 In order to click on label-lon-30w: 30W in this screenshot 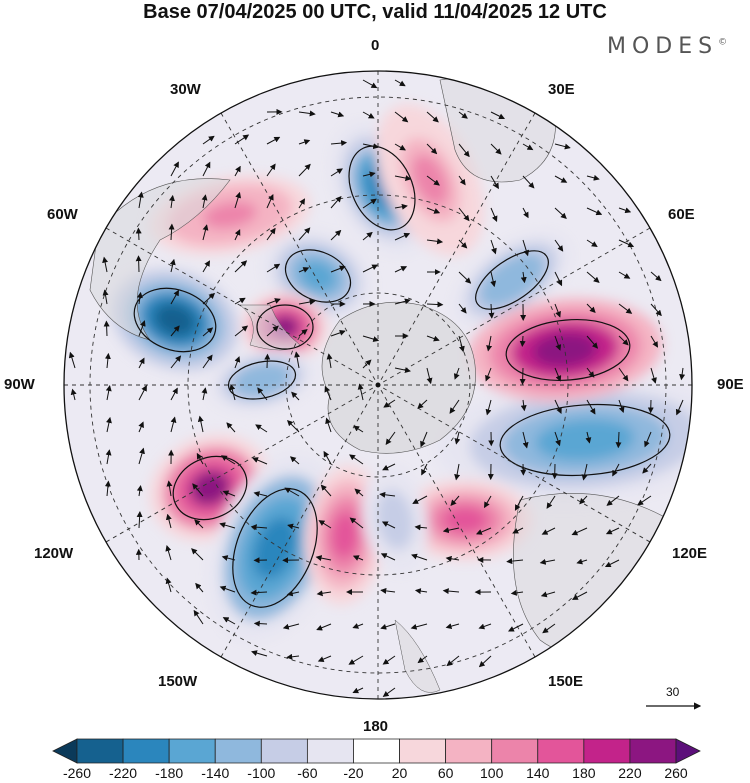, I will do `click(185, 89)`.